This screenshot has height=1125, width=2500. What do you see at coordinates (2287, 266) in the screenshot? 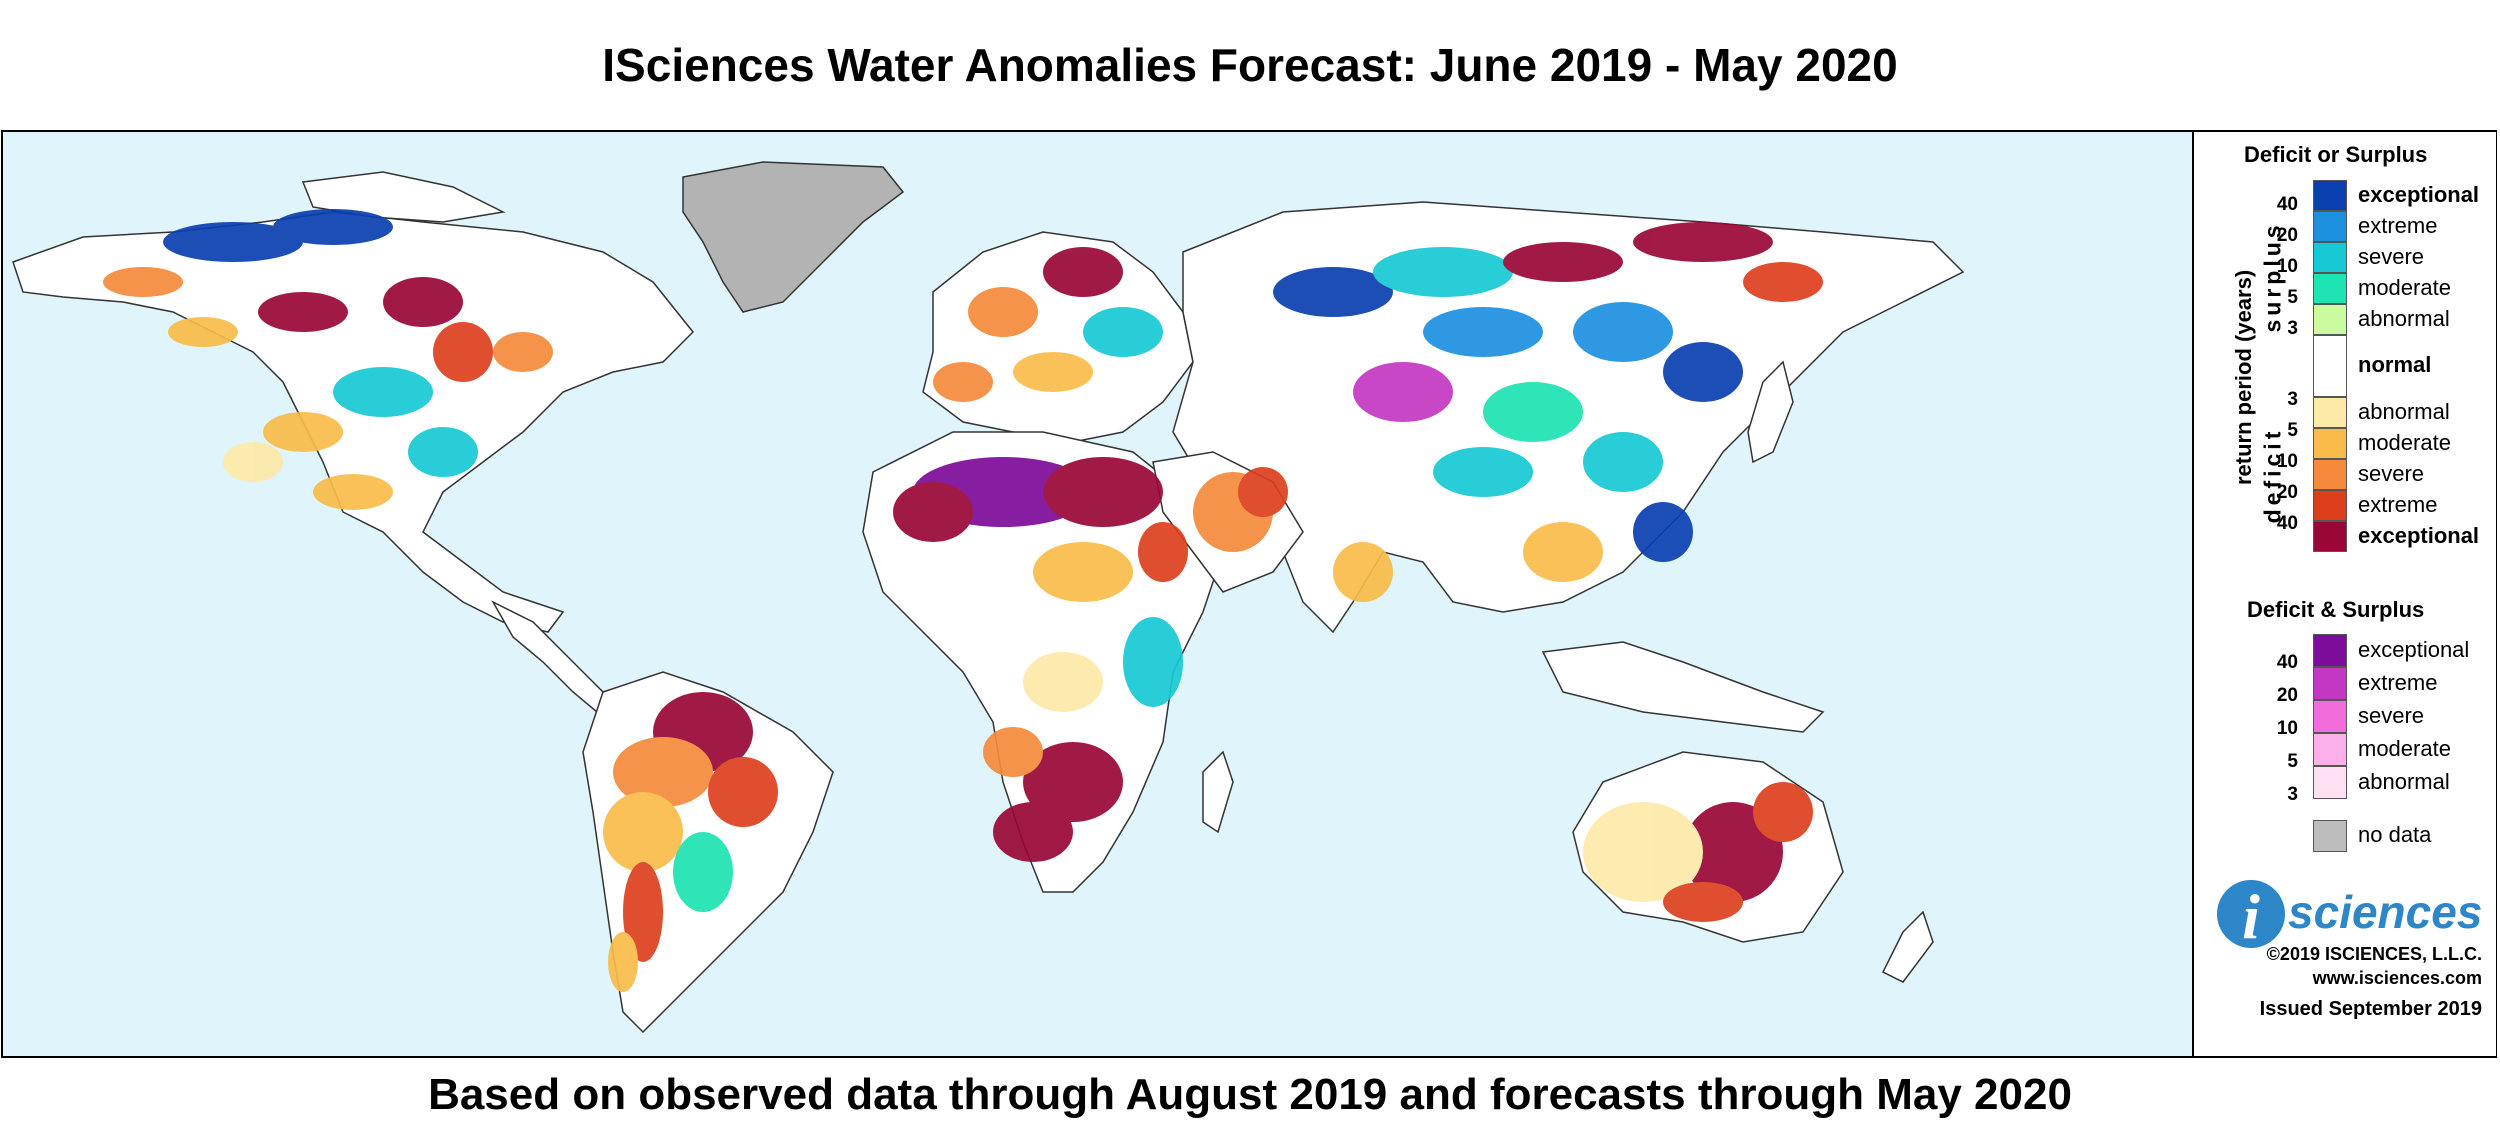
I see `surplus-tick-10: 10` at bounding box center [2287, 266].